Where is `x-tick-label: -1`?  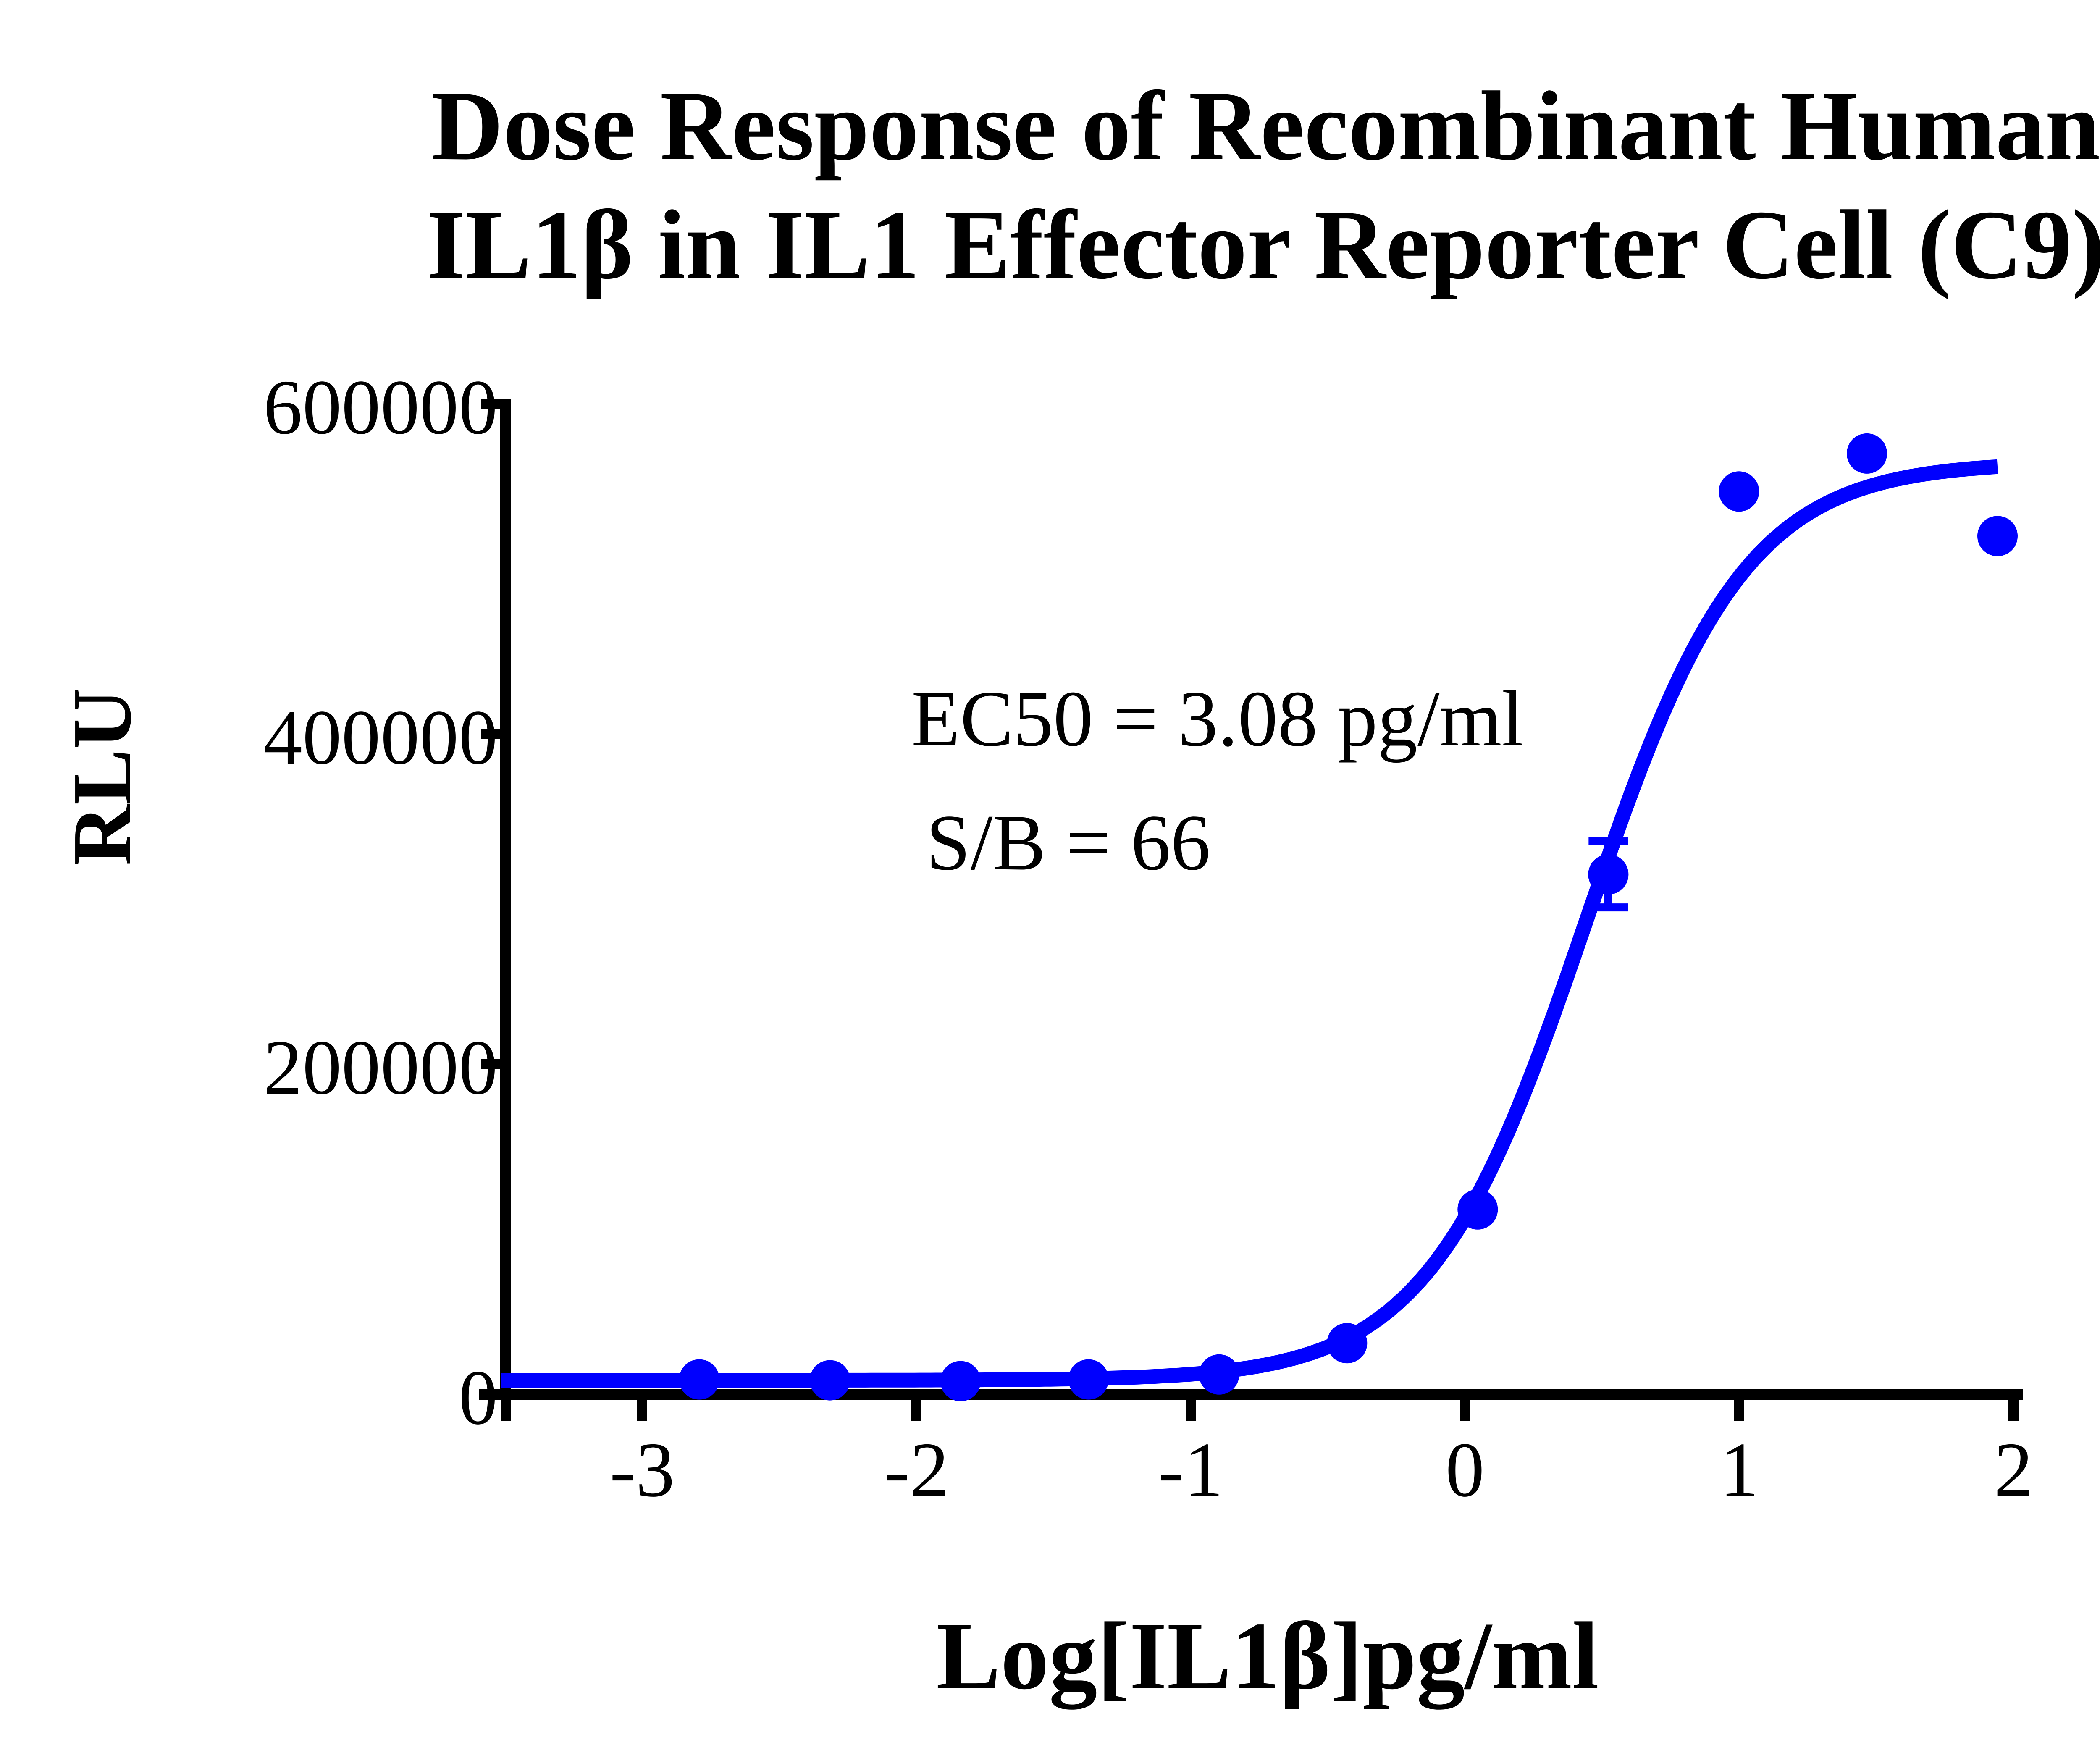
x-tick-label: -1 is located at coordinates (1190, 1470).